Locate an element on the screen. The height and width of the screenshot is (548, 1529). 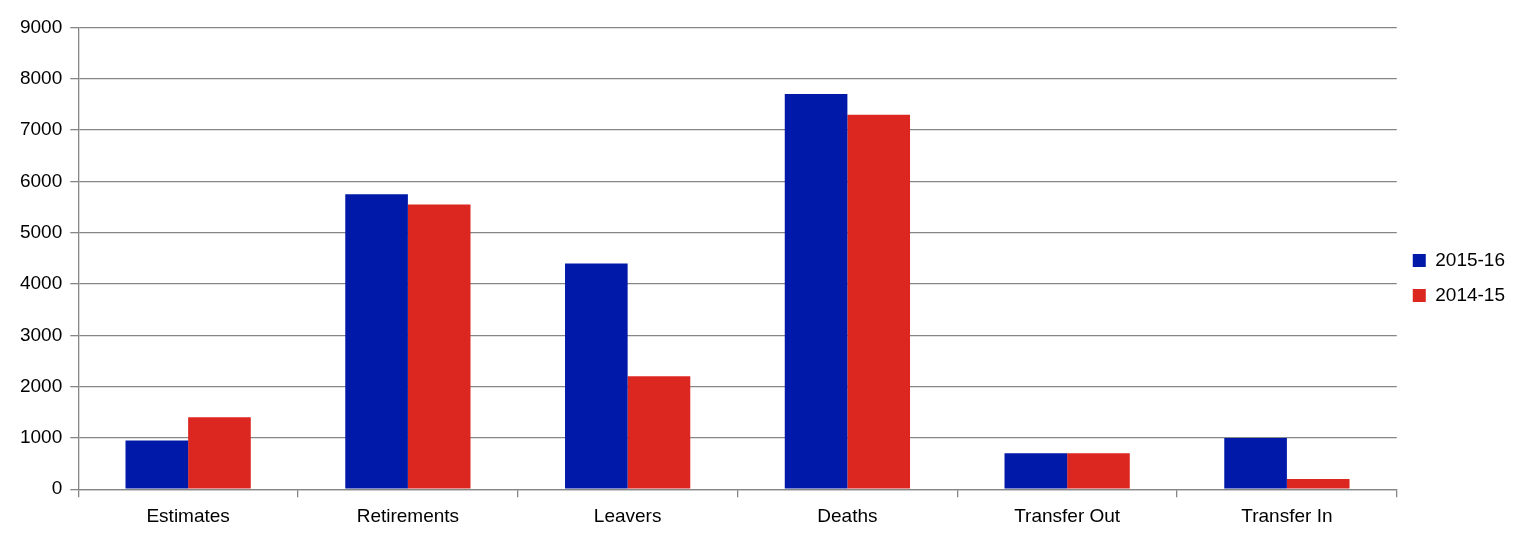
legend-label: 2014-15 is located at coordinates (1470, 294).